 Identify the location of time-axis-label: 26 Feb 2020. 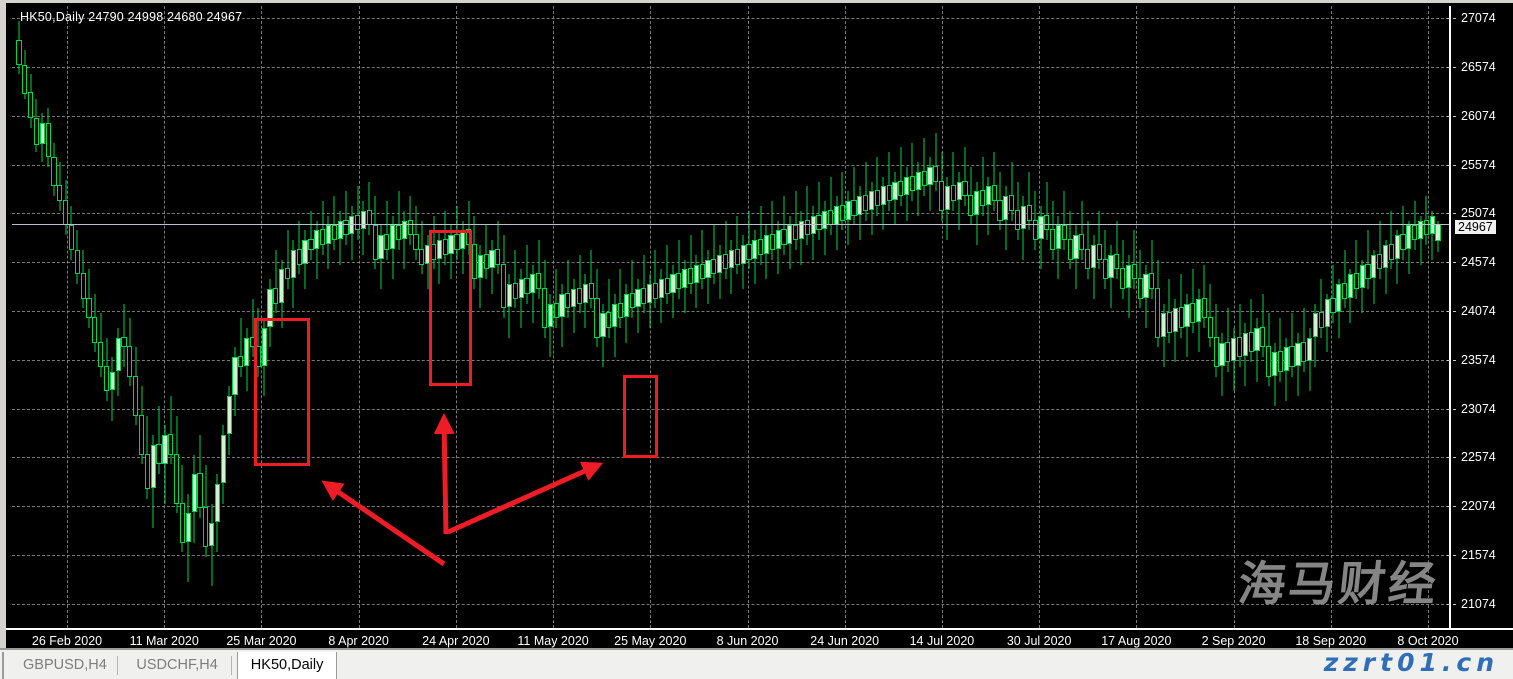
(67, 641).